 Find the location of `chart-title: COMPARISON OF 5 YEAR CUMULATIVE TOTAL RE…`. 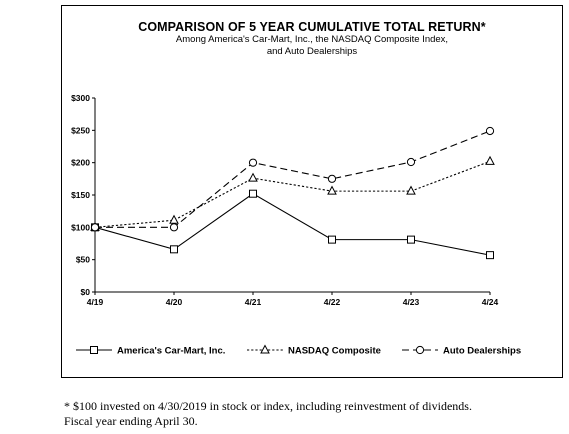

chart-title: COMPARISON OF 5 YEAR CUMULATIVE TOTAL RE… is located at coordinates (312, 27).